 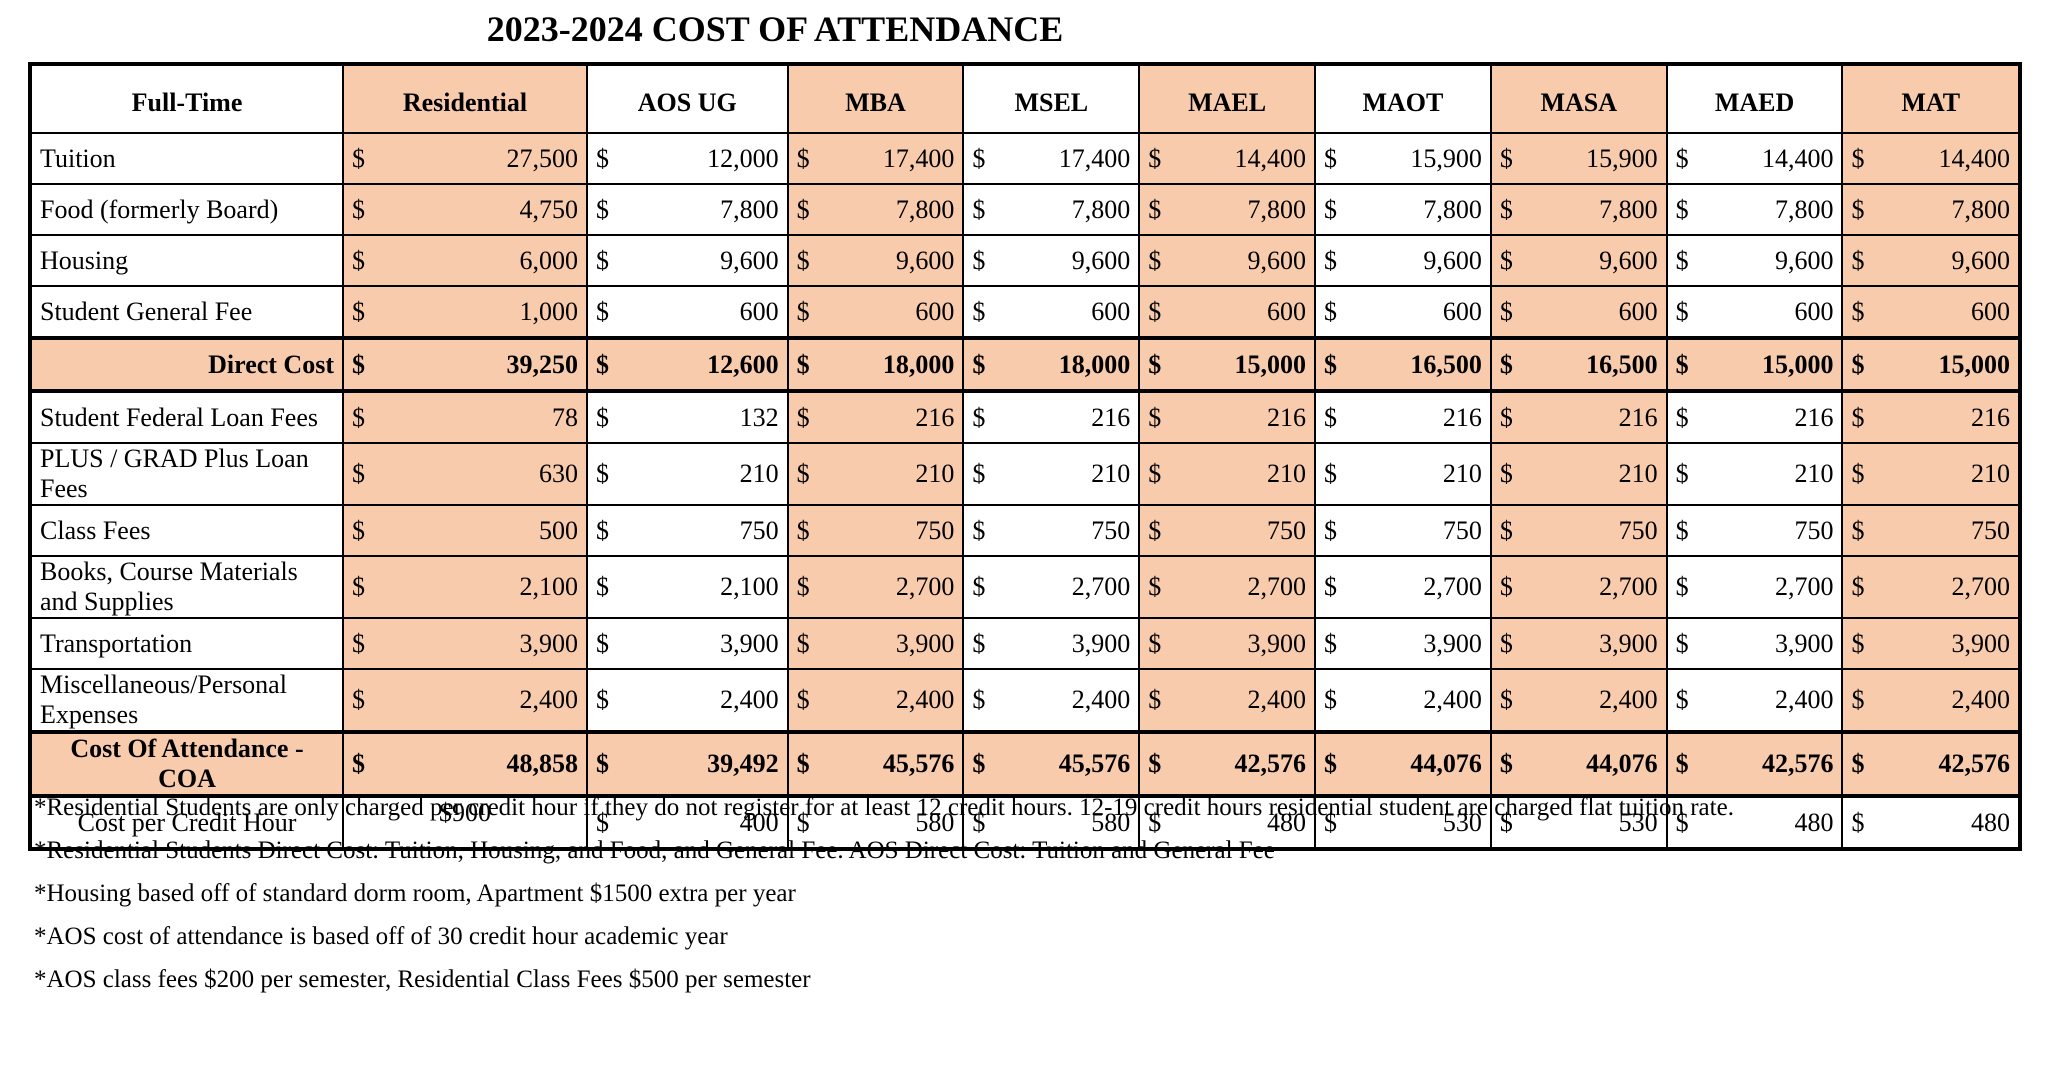 What do you see at coordinates (1622, 158) in the screenshot?
I see `amount: 15,900` at bounding box center [1622, 158].